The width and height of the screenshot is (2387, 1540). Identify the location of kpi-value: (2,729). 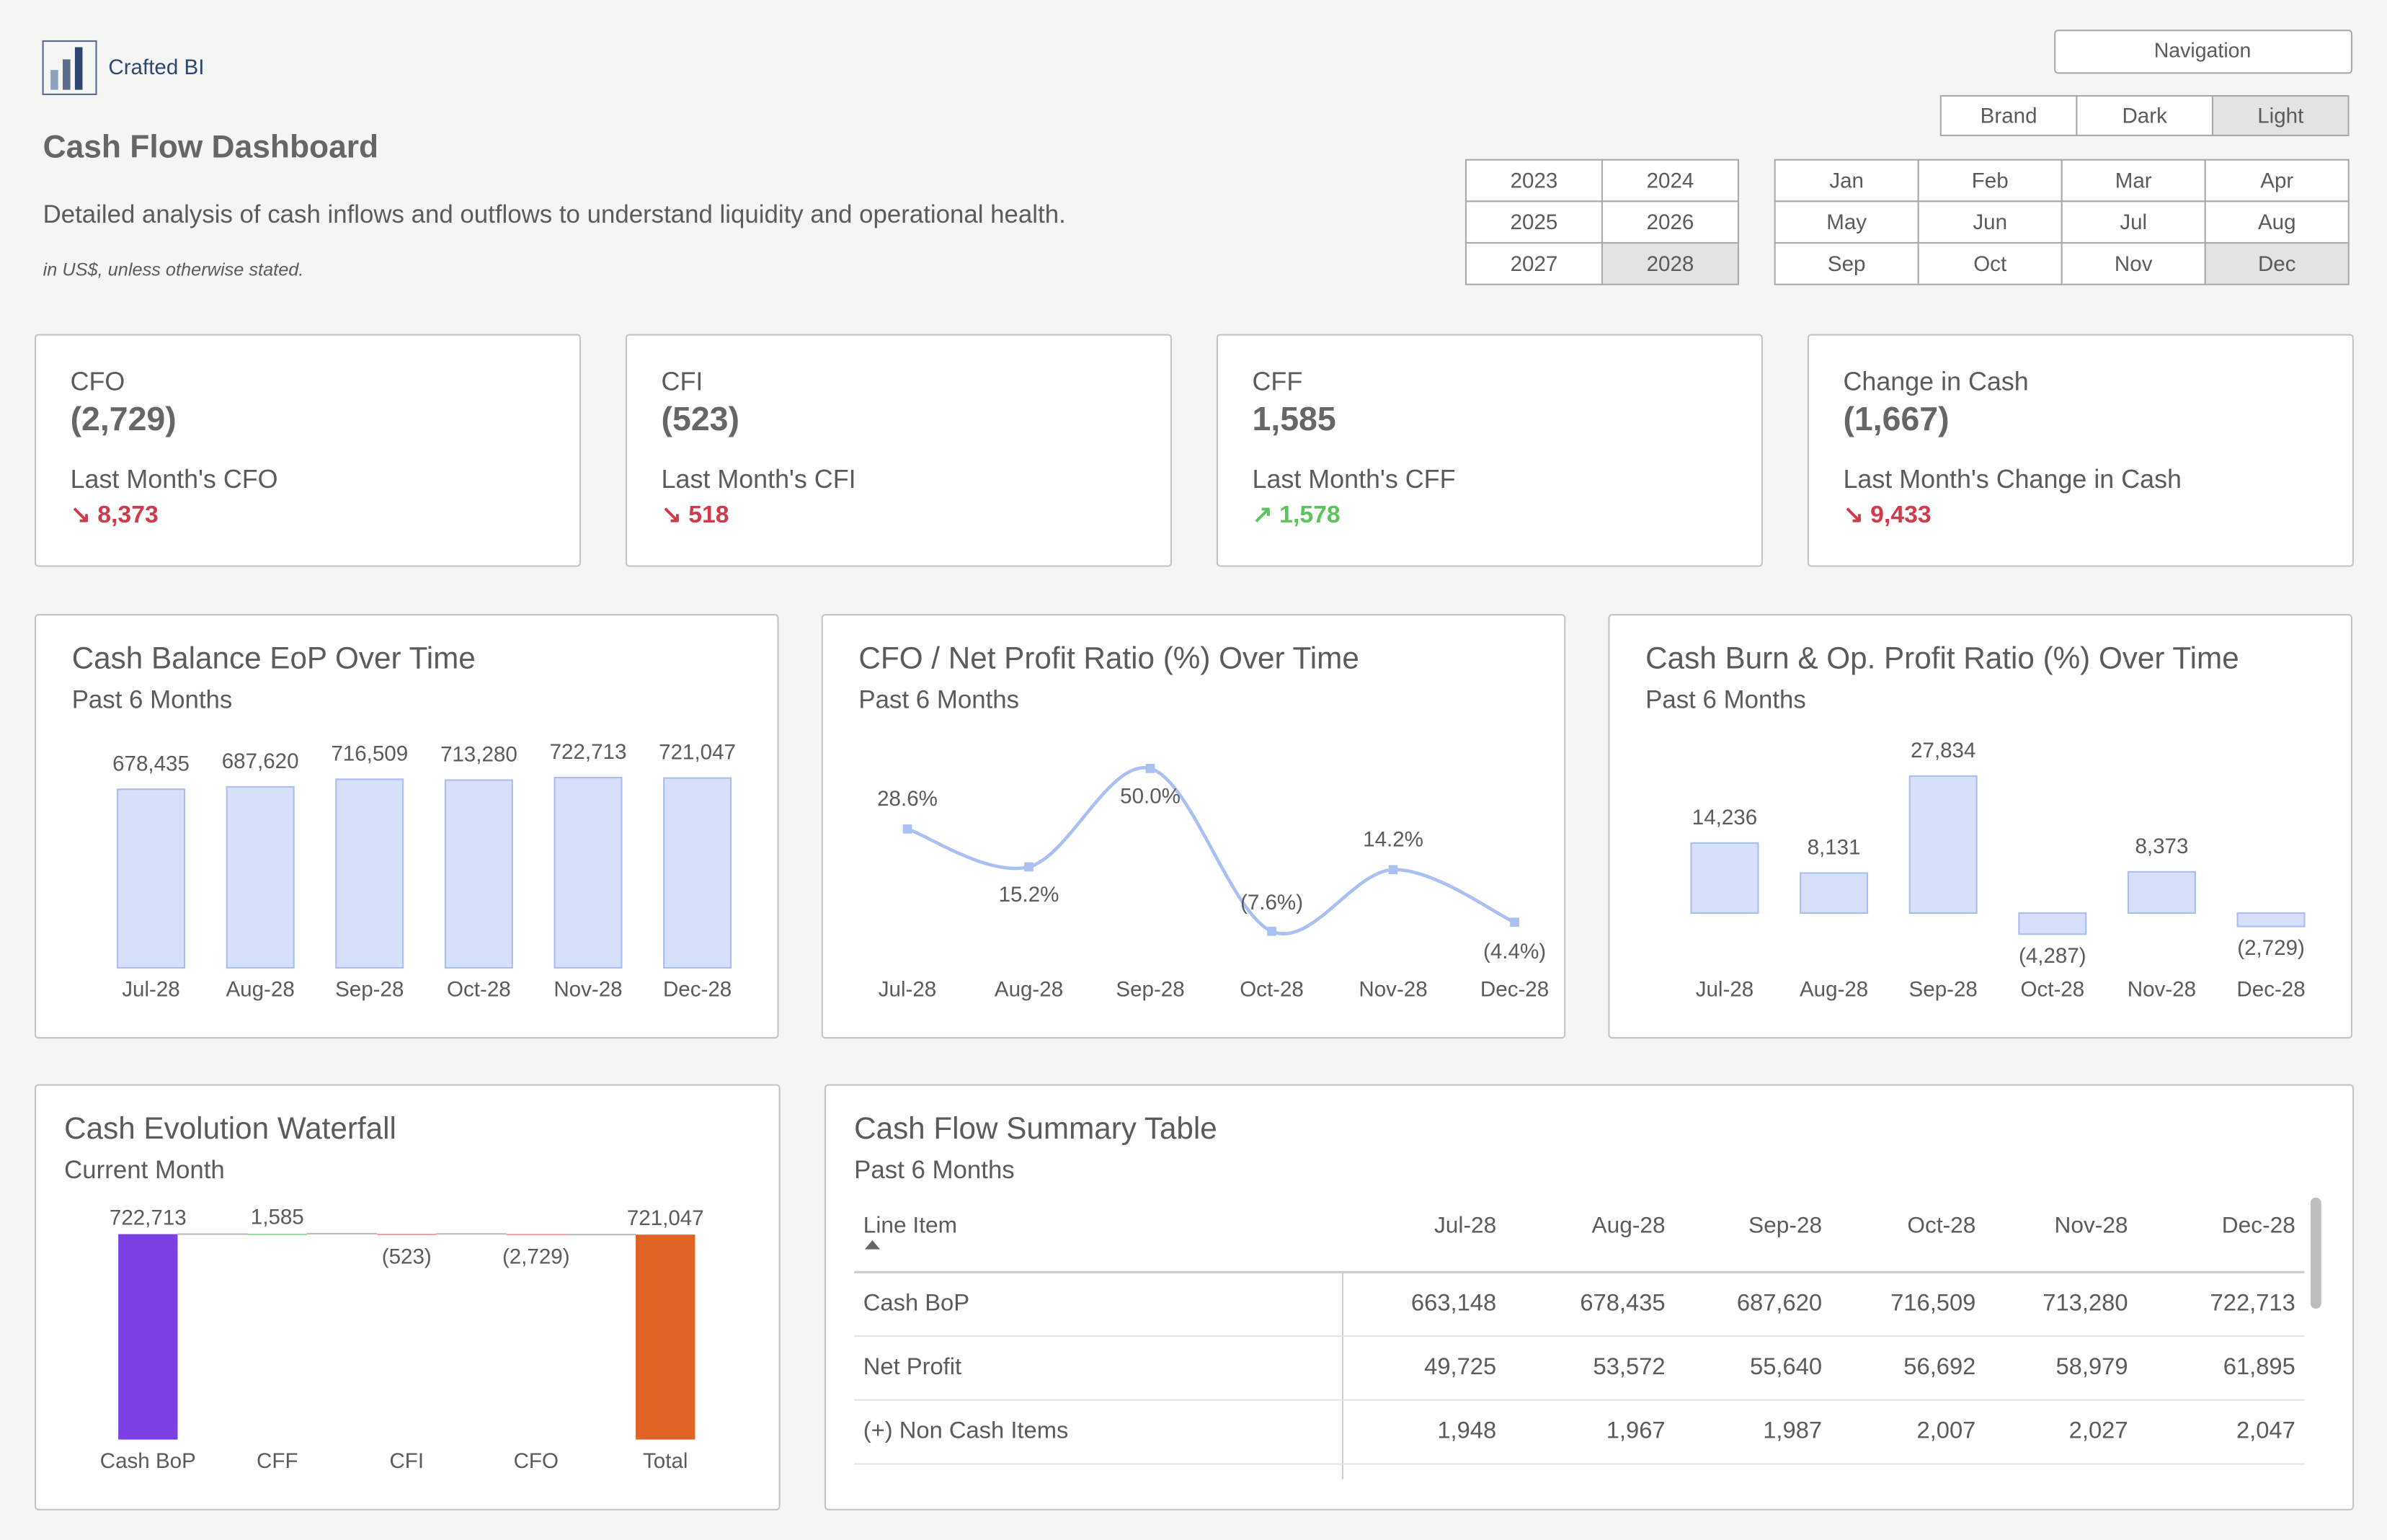
(124, 419).